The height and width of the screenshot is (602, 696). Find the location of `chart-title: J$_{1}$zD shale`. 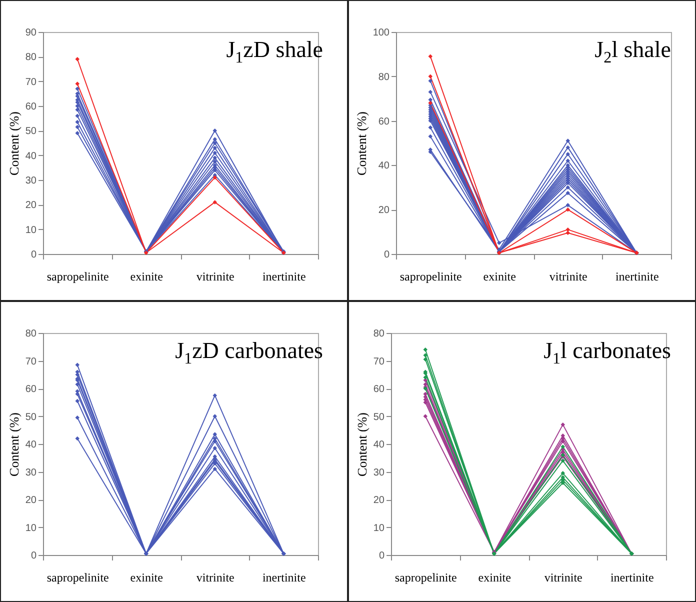

chart-title: J$_{1}$zD shale is located at coordinates (274, 52).